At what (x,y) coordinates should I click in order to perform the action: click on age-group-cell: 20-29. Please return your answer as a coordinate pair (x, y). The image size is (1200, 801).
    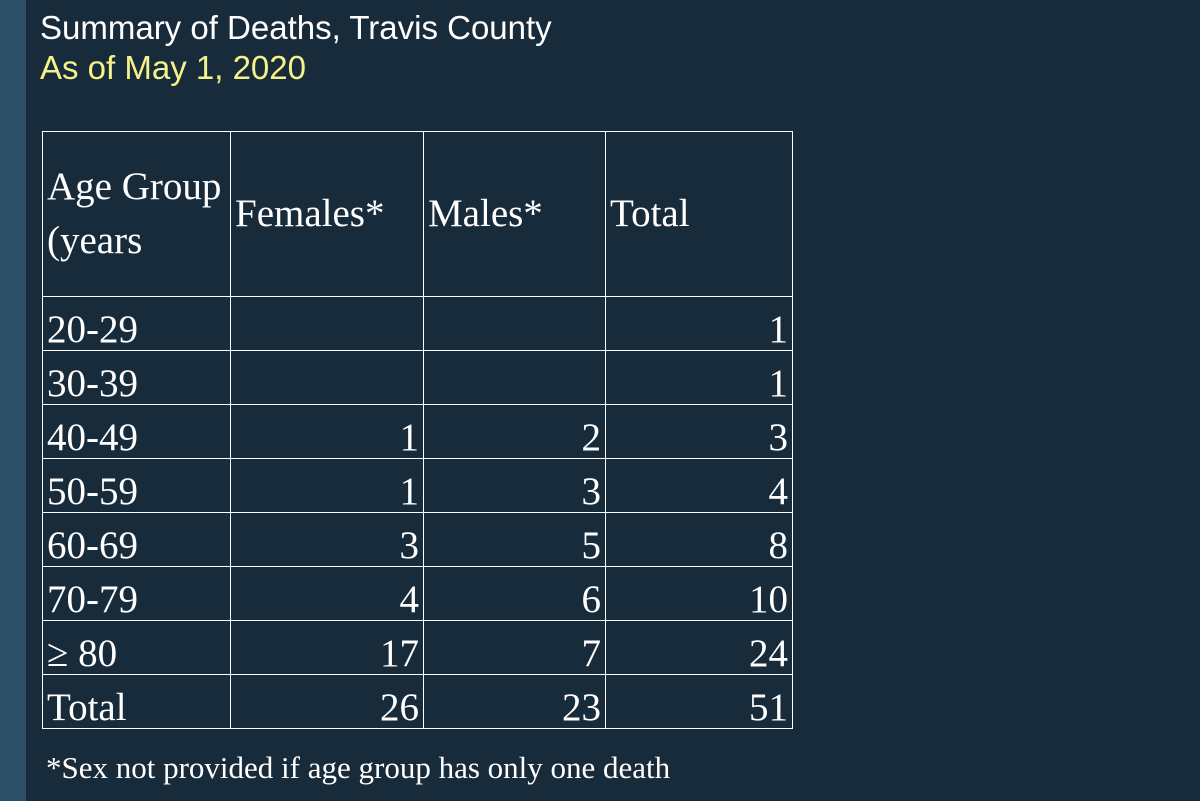
    Looking at the image, I should click on (136, 323).